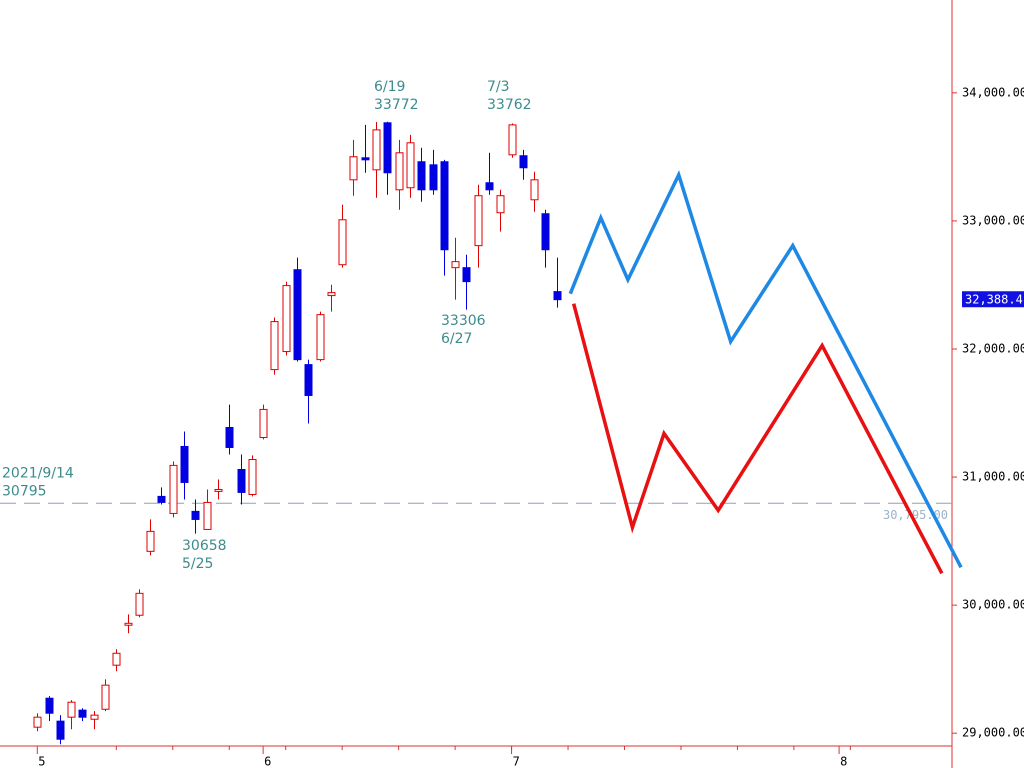 The width and height of the screenshot is (1024, 768). Describe the element at coordinates (197, 564) in the screenshot. I see `annotation: 5/25` at that location.